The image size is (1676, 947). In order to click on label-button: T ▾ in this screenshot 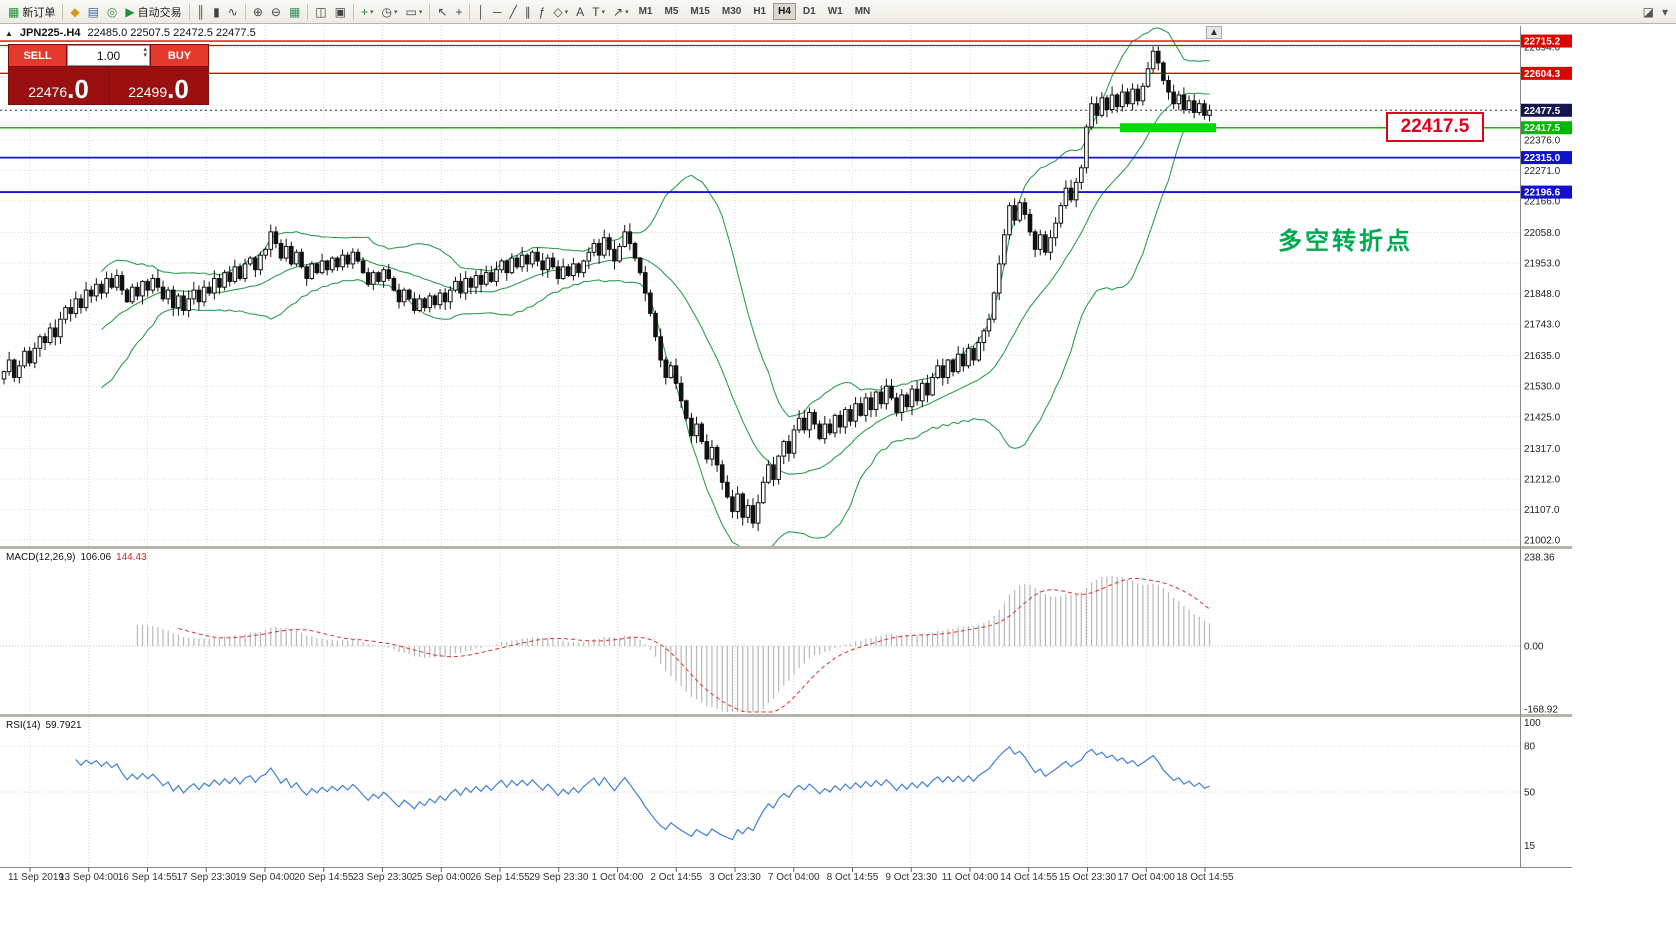, I will do `click(598, 12)`.